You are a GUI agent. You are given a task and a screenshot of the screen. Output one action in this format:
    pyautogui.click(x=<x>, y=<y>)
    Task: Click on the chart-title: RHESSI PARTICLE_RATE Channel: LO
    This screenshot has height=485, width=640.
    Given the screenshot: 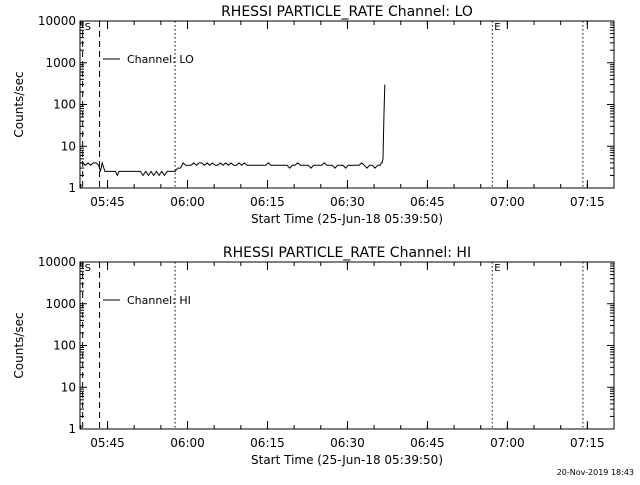 What is the action you would take?
    pyautogui.click(x=347, y=12)
    